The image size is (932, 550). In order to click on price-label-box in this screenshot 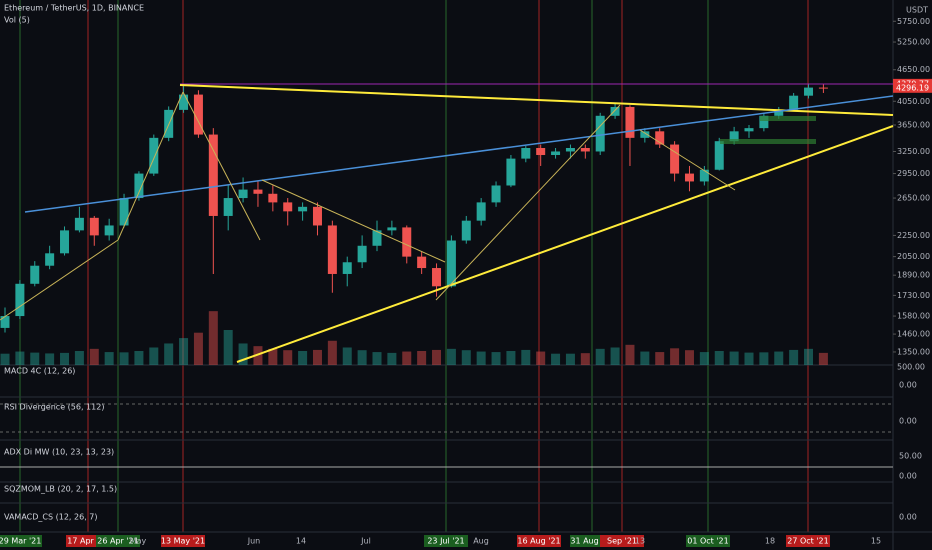, I will do `click(912, 87)`.